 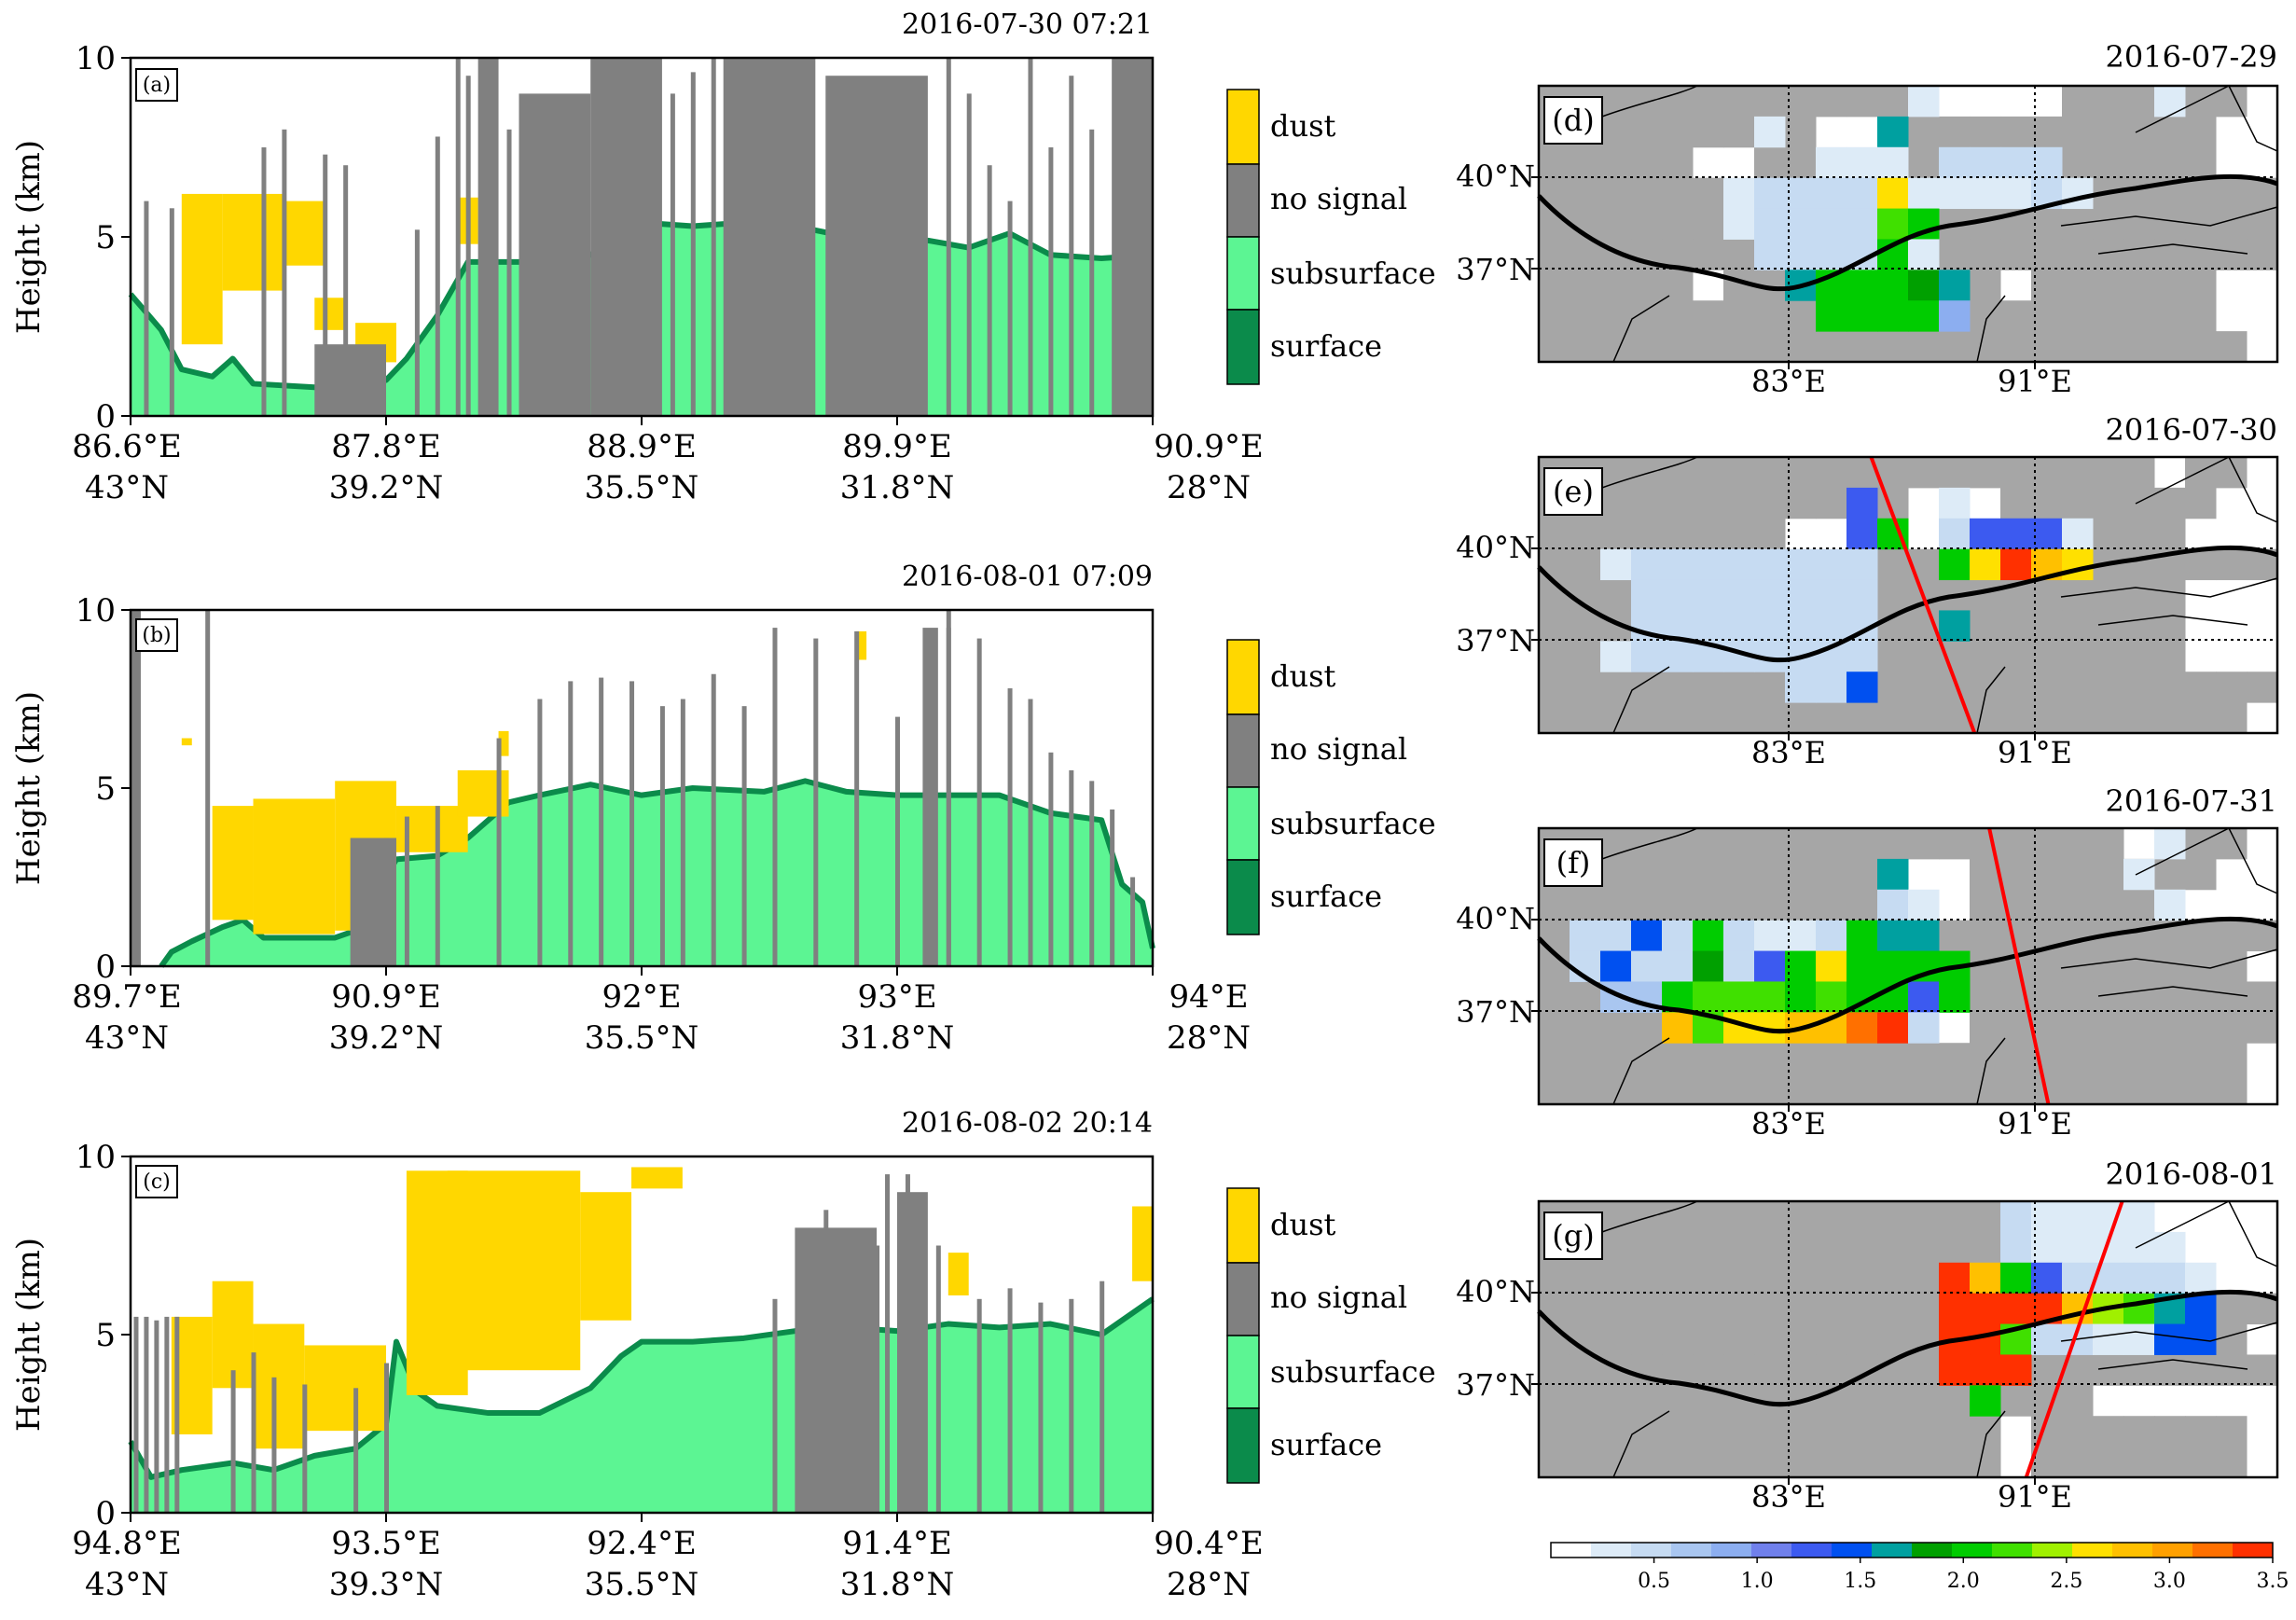 I want to click on map-f-label: (f), so click(x=1573, y=862).